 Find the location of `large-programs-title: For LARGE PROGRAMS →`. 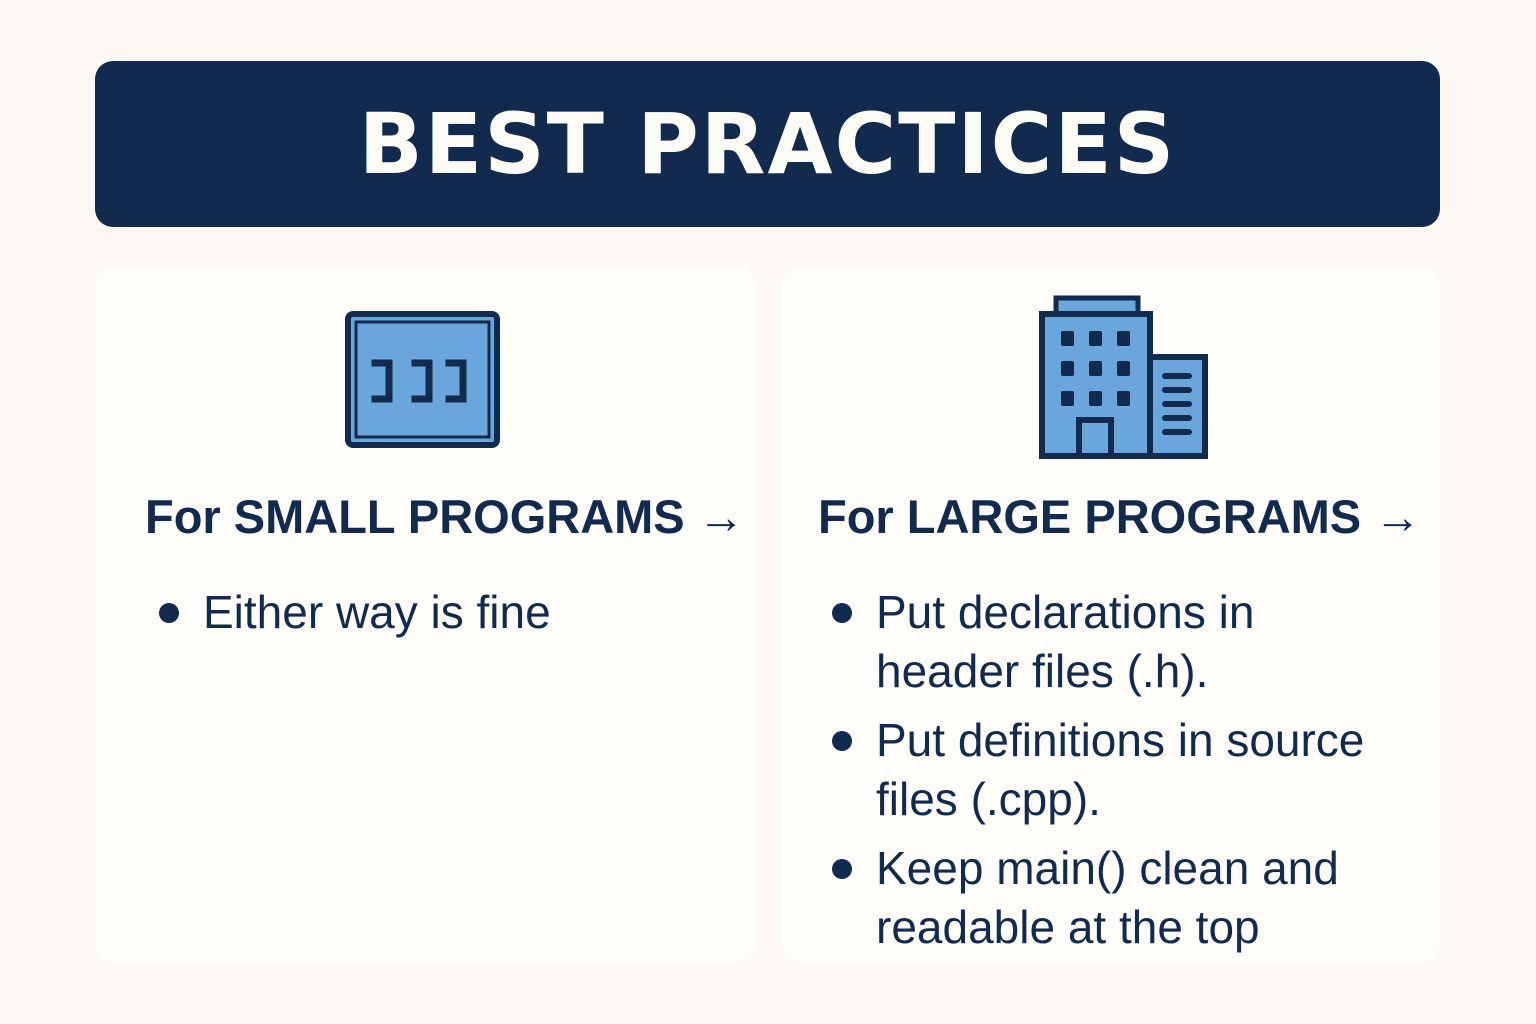

large-programs-title: For LARGE PROGRAMS → is located at coordinates (1119, 516).